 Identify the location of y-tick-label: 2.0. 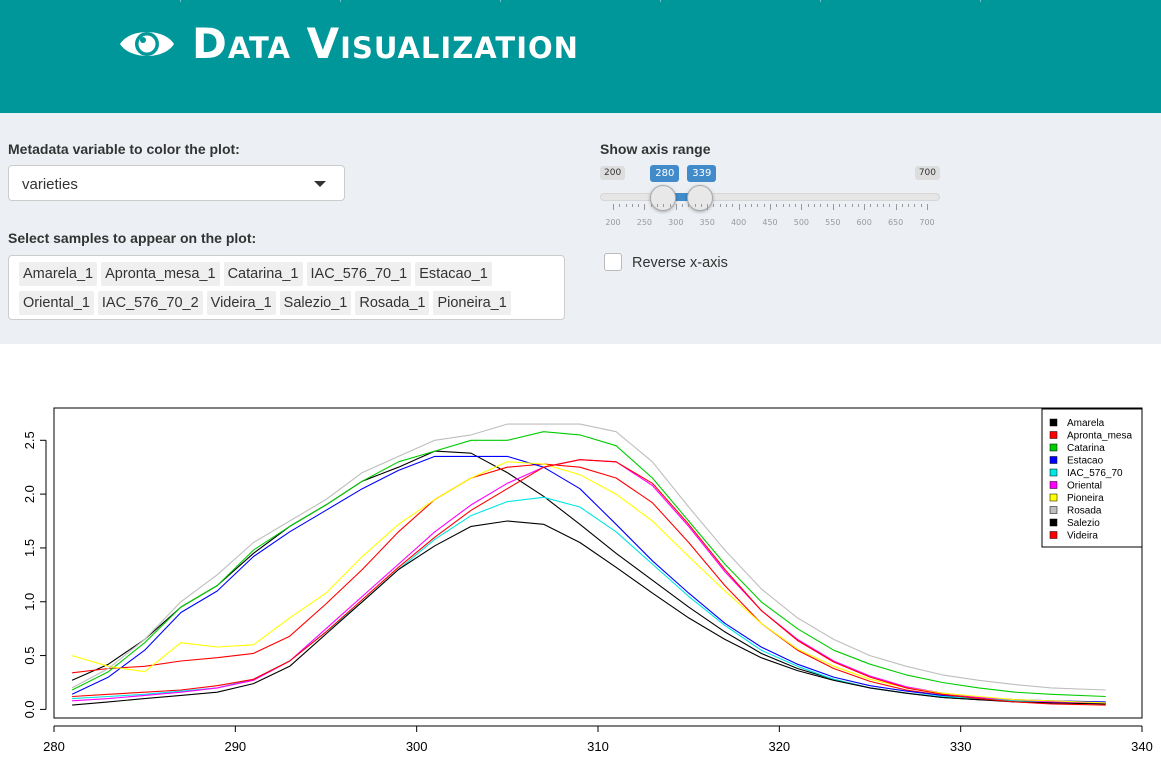
(29, 494).